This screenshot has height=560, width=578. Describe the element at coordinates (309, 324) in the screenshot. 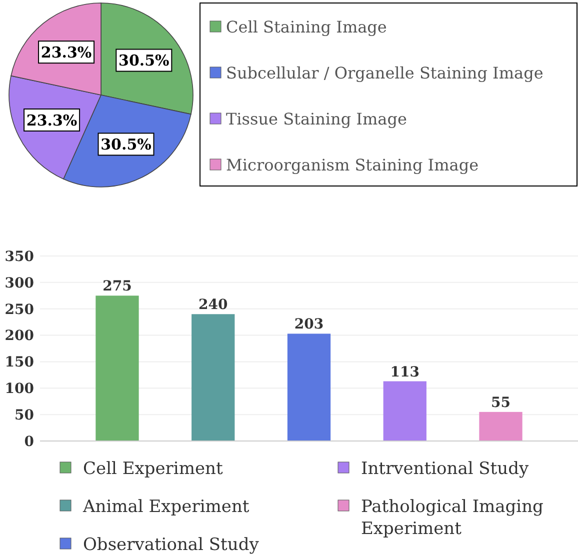

I see `data-label: 203` at that location.